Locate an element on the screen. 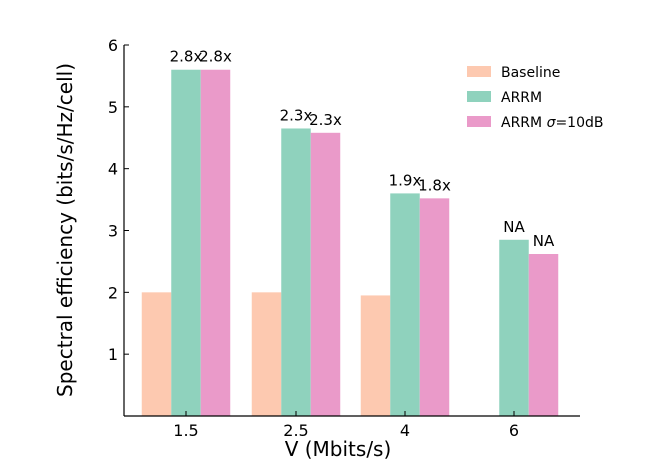  bar-label-arrm-sigma-4: 1.8x is located at coordinates (434, 185).